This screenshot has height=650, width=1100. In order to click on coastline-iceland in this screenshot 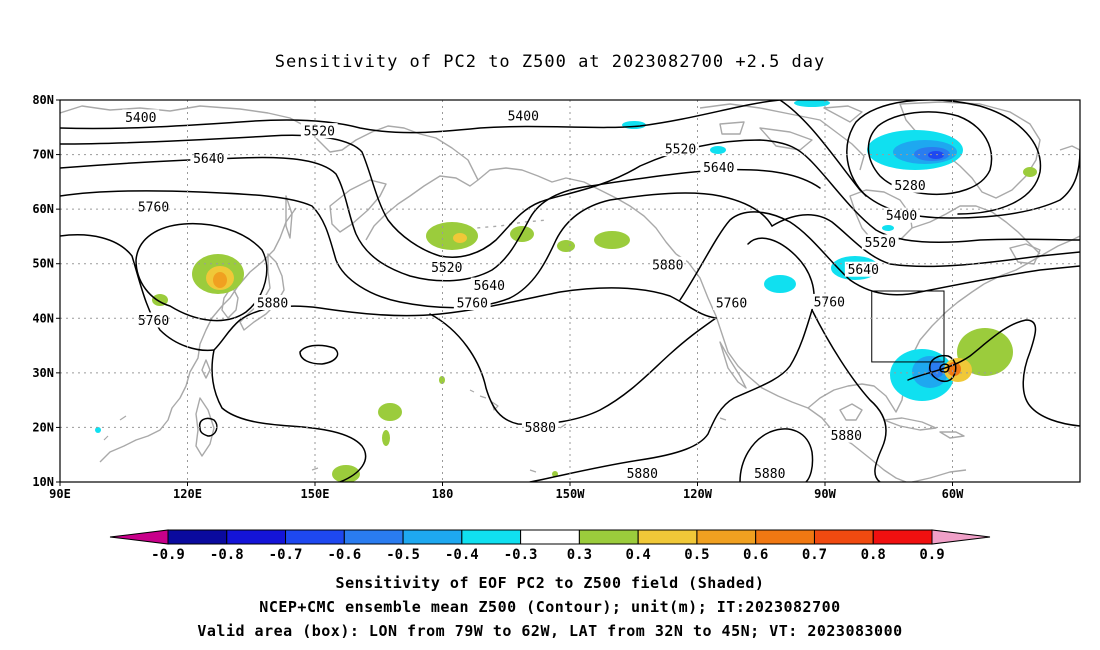, I will do `click(1069, 148)`.